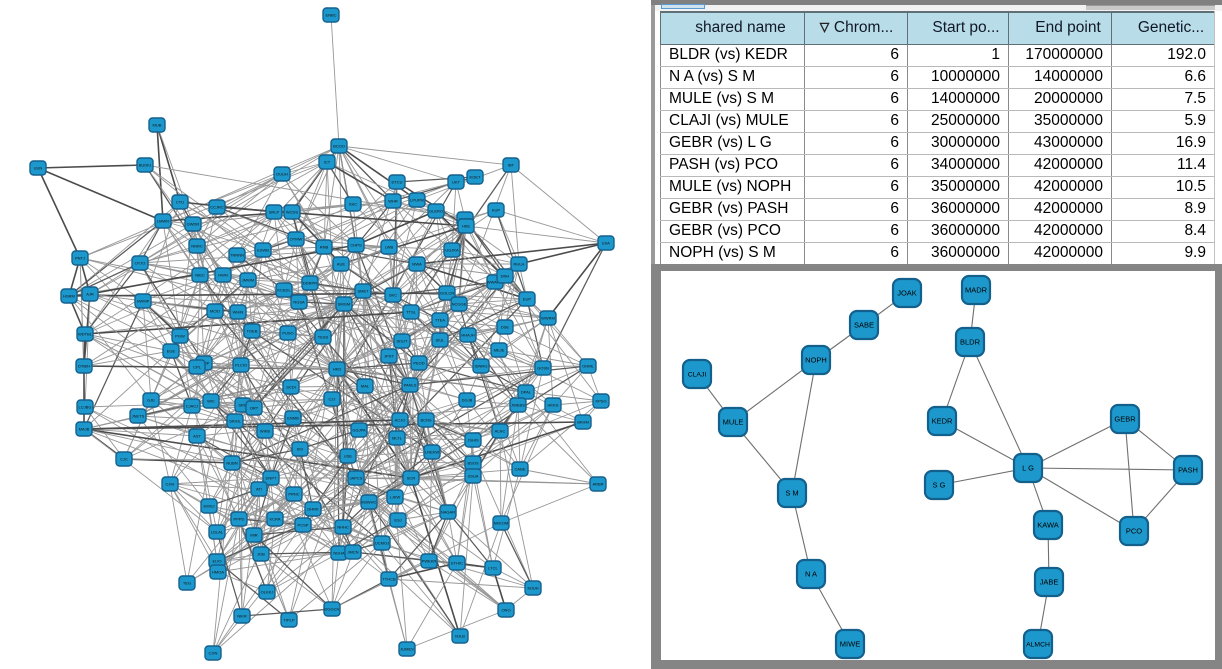  I want to click on svg-text: TEG, so click(187, 583).